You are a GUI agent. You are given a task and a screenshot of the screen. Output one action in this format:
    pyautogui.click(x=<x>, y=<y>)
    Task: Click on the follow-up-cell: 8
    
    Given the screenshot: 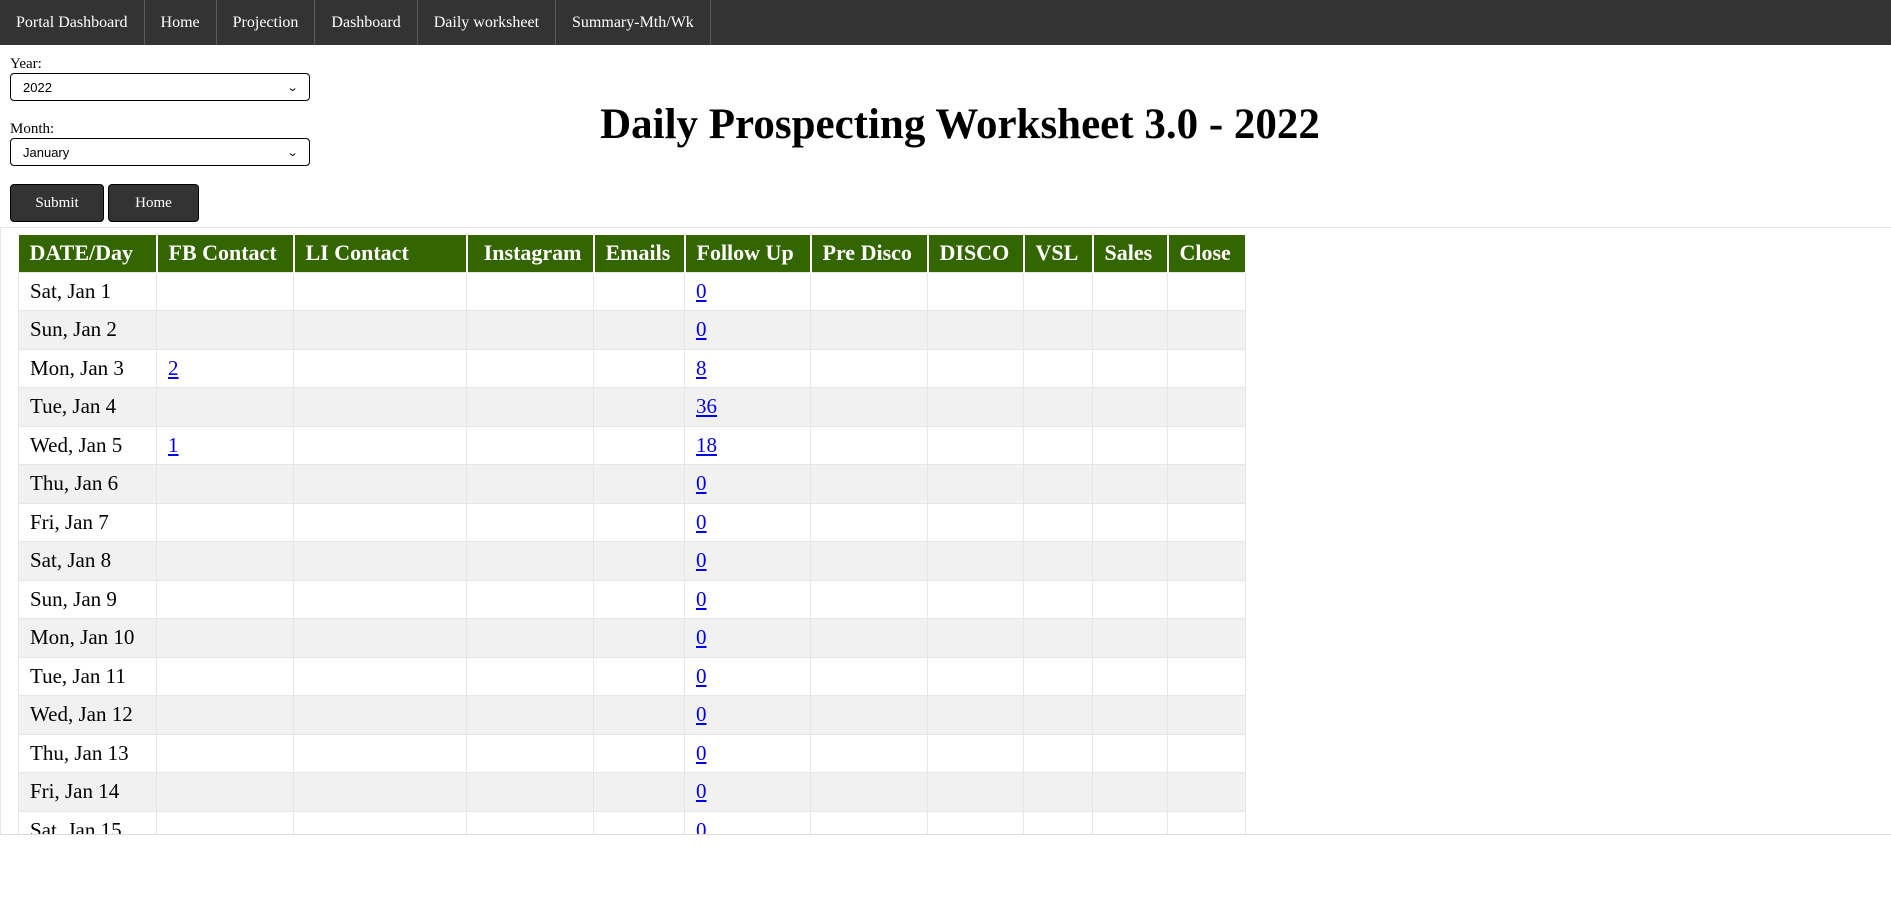 What is the action you would take?
    pyautogui.click(x=747, y=368)
    